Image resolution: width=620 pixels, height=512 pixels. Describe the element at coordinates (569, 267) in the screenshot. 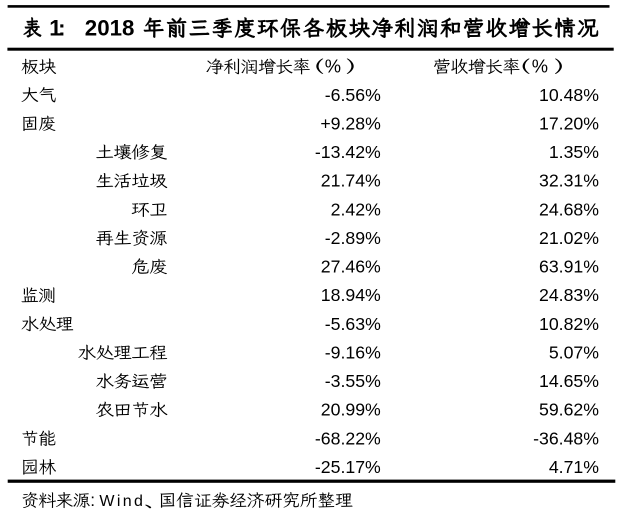

I see `svg-text: 63.91%` at that location.